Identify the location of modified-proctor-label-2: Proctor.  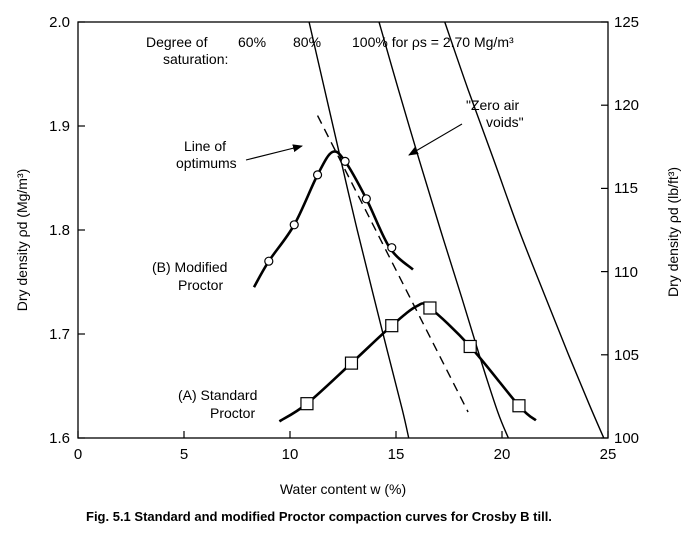
(200, 285).